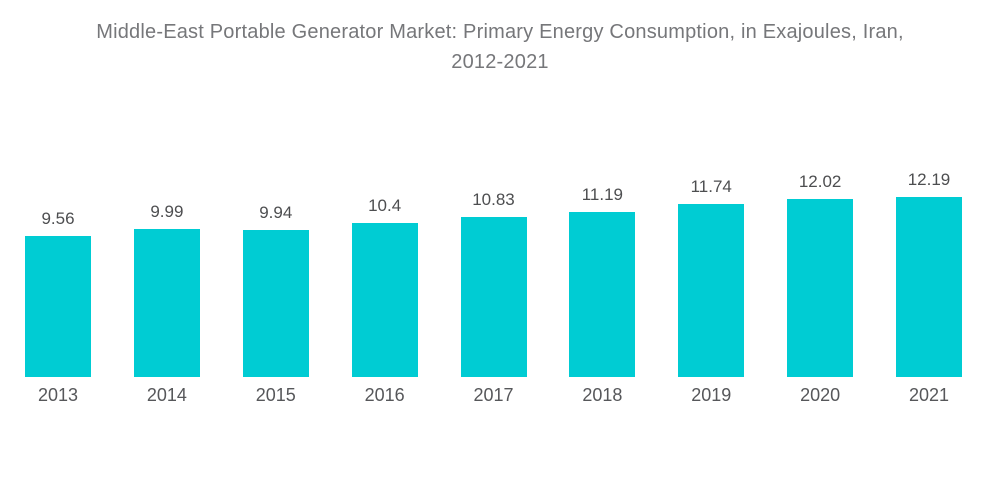  What do you see at coordinates (276, 212) in the screenshot?
I see `bar-value-label-2015: 9.94` at bounding box center [276, 212].